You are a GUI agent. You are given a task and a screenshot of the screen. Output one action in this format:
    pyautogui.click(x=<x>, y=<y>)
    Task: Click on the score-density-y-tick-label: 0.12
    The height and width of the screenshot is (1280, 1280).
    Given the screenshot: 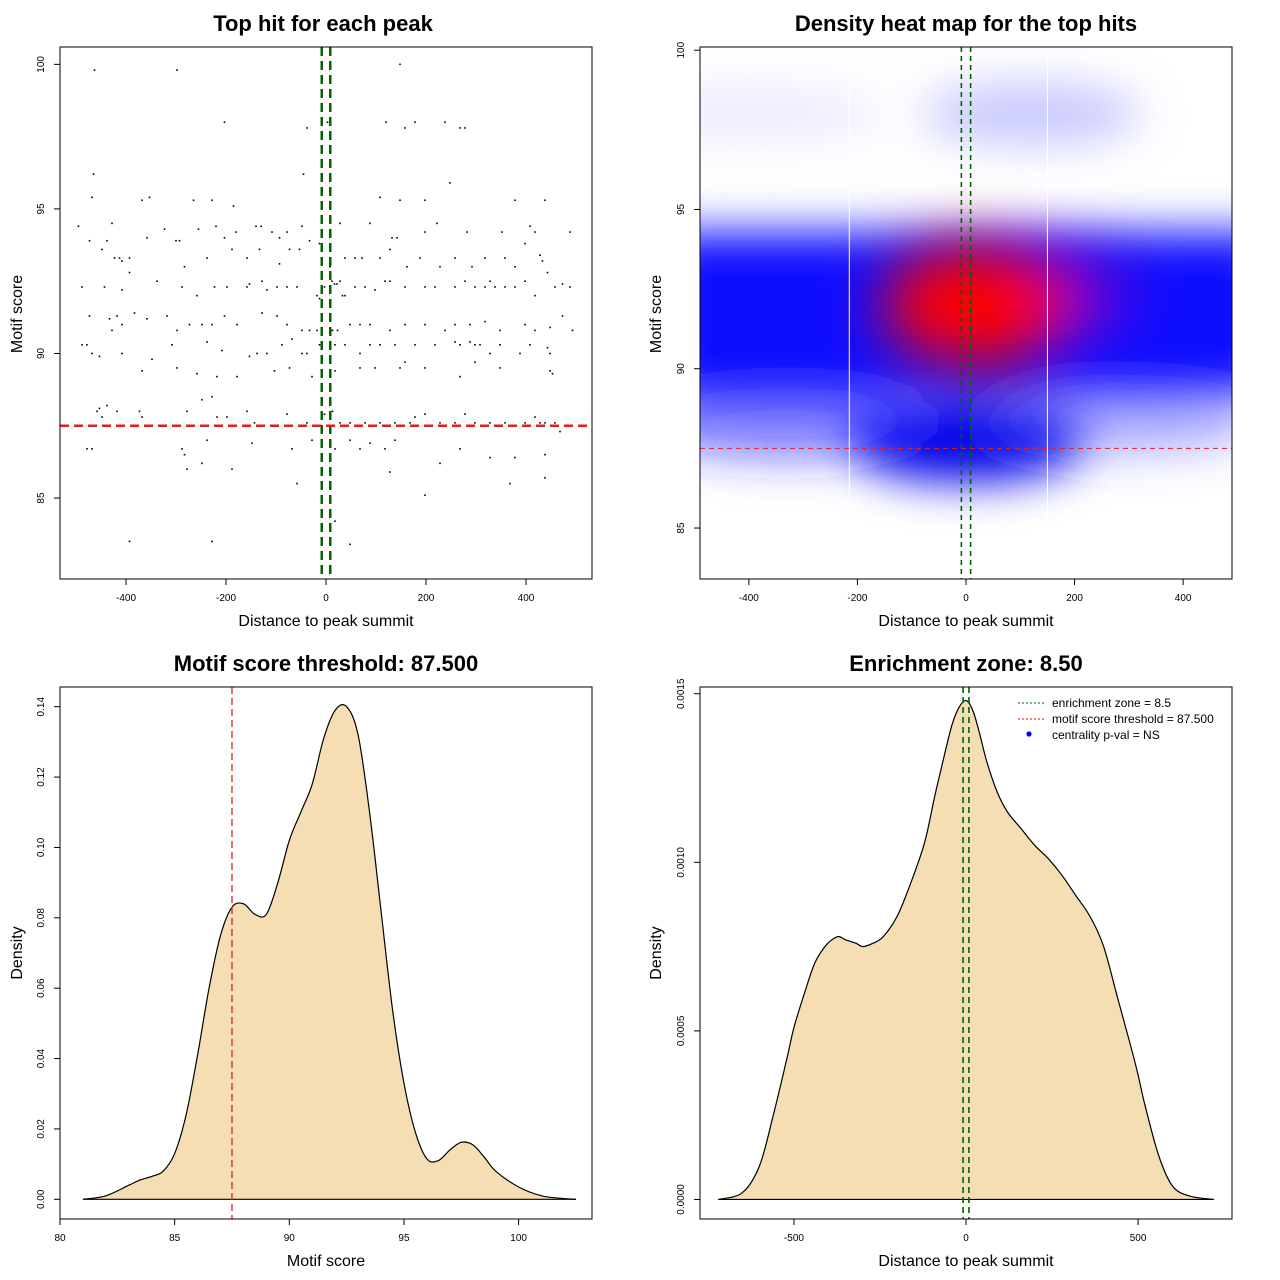 What is the action you would take?
    pyautogui.click(x=41, y=777)
    